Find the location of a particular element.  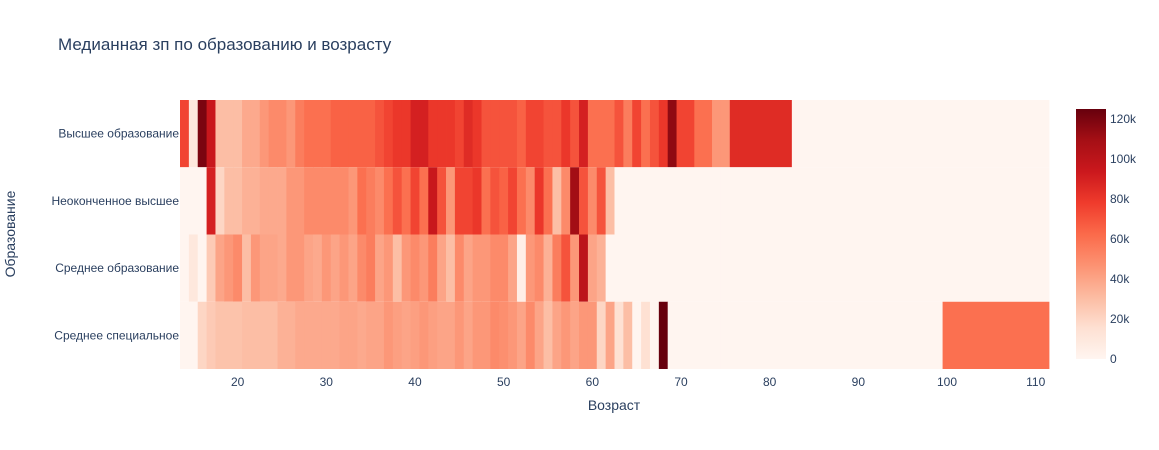

x-tick-labels: 20 30 40 50 60 70 80 90 100 110 is located at coordinates (638, 382).